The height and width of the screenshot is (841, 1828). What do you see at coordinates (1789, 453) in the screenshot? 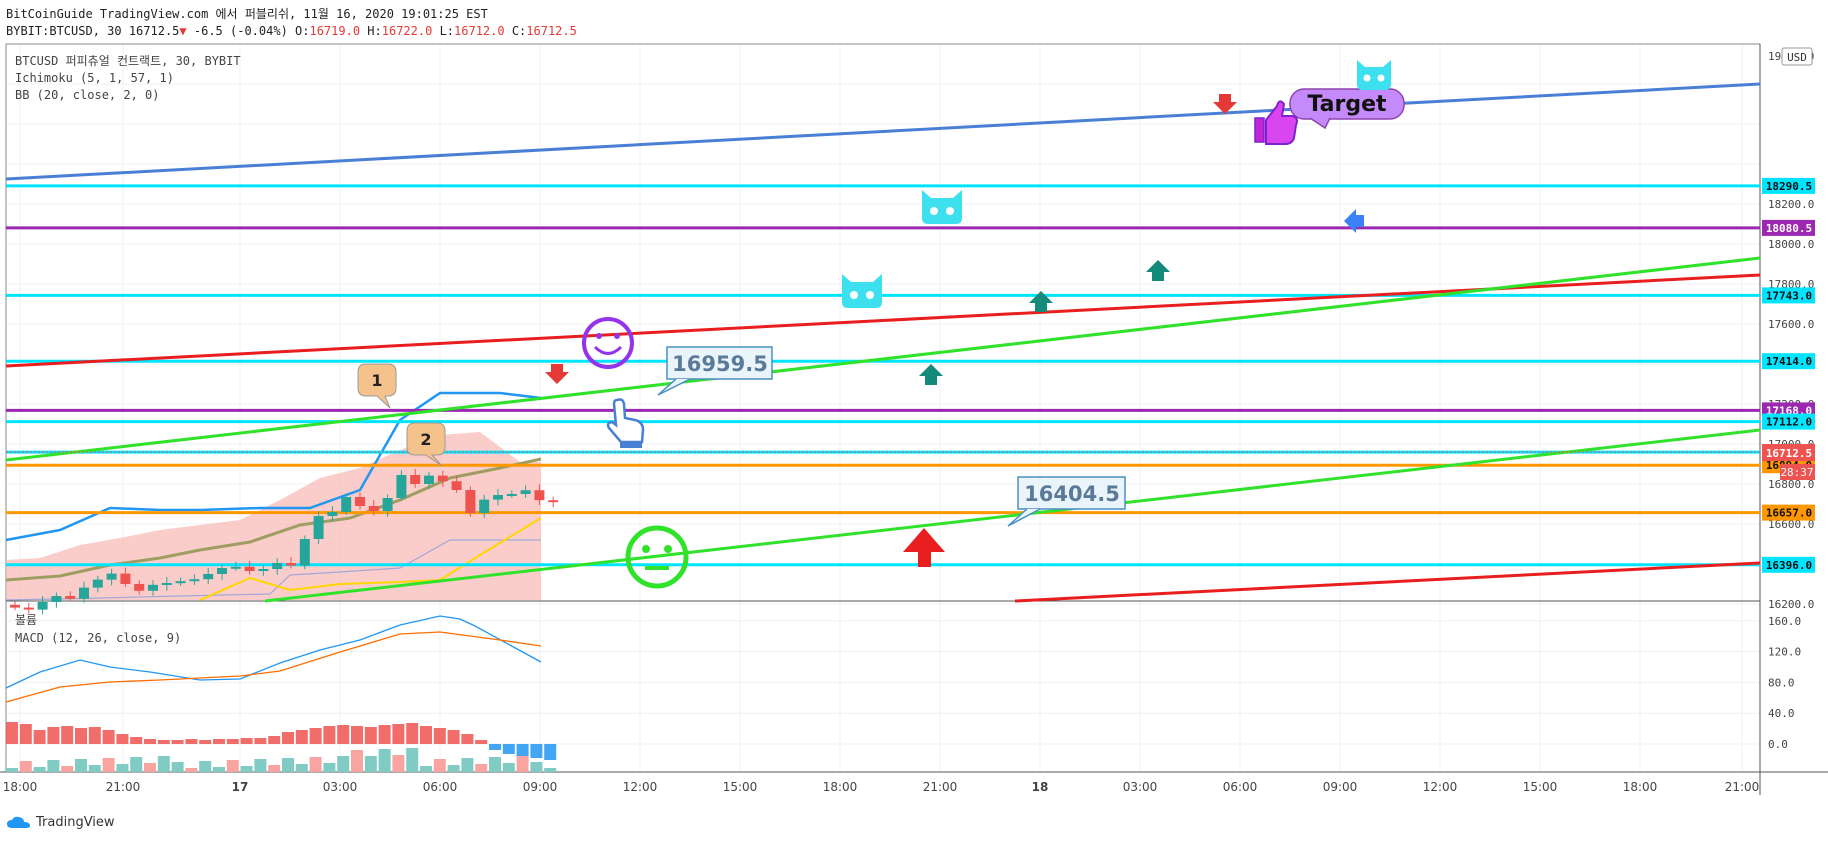
I see `current-price-text: 16712.5` at bounding box center [1789, 453].